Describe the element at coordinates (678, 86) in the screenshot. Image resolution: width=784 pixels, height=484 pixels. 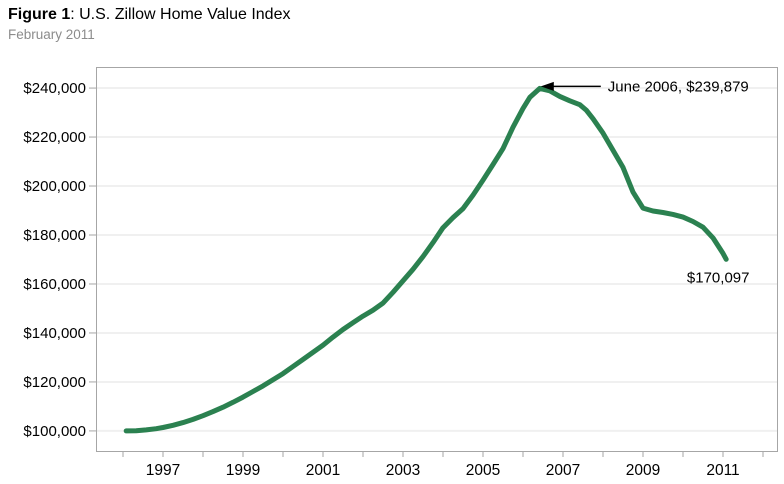
I see `peak-annotation-label: June 2006, $239,879` at that location.